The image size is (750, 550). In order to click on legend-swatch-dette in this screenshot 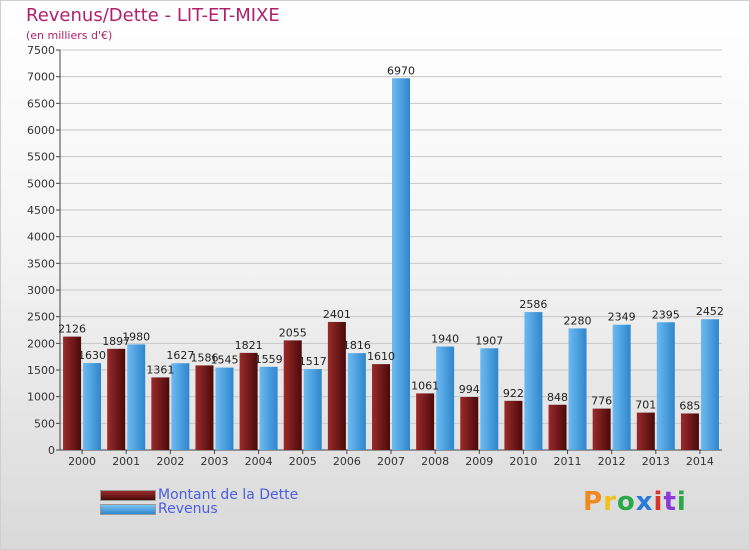, I will do `click(128, 495)`.